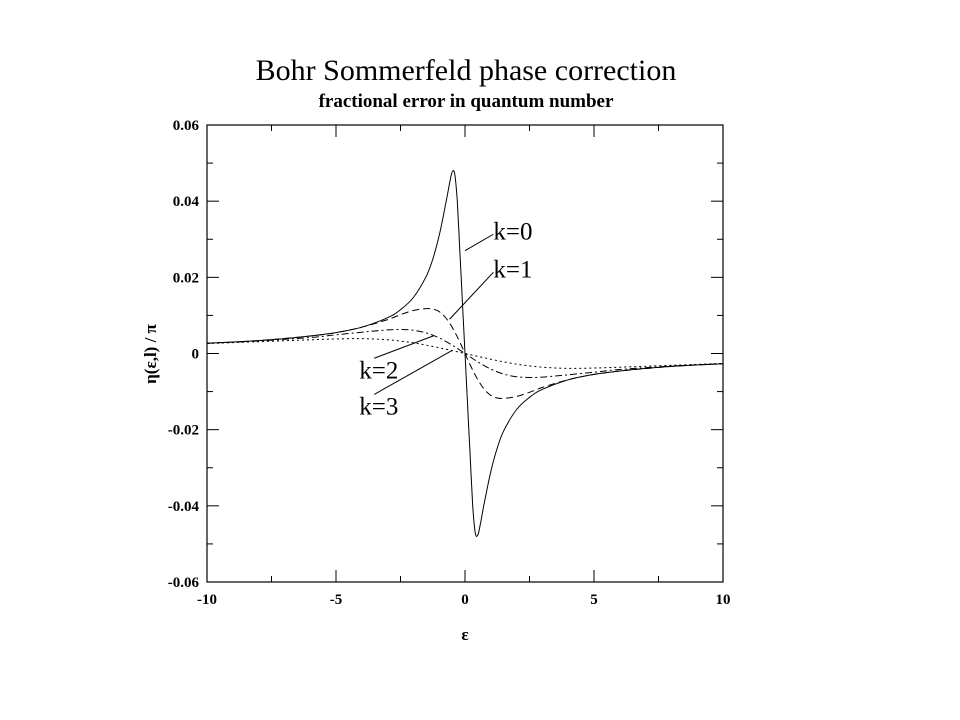  Describe the element at coordinates (150, 353) in the screenshot. I see `y-axis-label: η(ε,l) / π` at that location.